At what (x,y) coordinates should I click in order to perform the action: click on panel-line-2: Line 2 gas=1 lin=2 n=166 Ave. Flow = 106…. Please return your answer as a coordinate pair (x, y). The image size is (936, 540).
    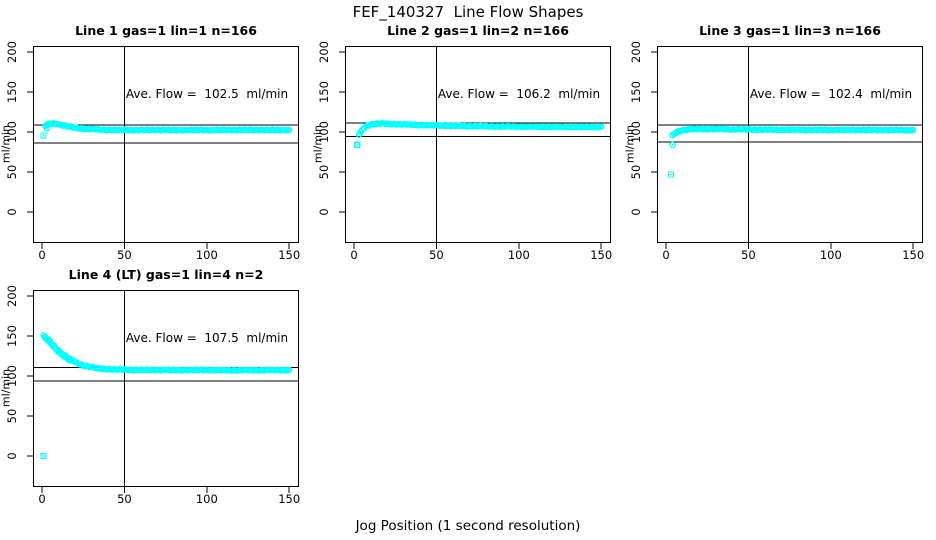
    Looking at the image, I should click on (462, 142).